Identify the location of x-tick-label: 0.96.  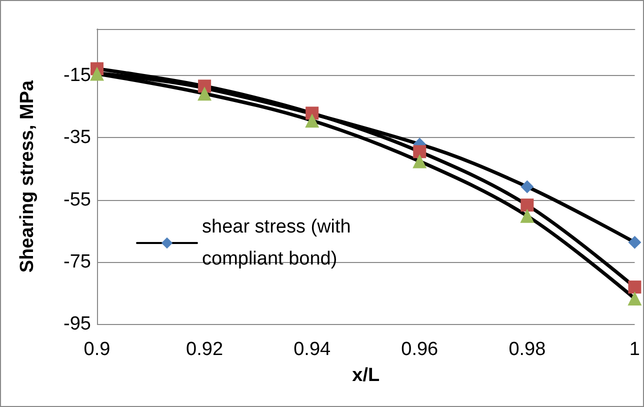
(419, 349).